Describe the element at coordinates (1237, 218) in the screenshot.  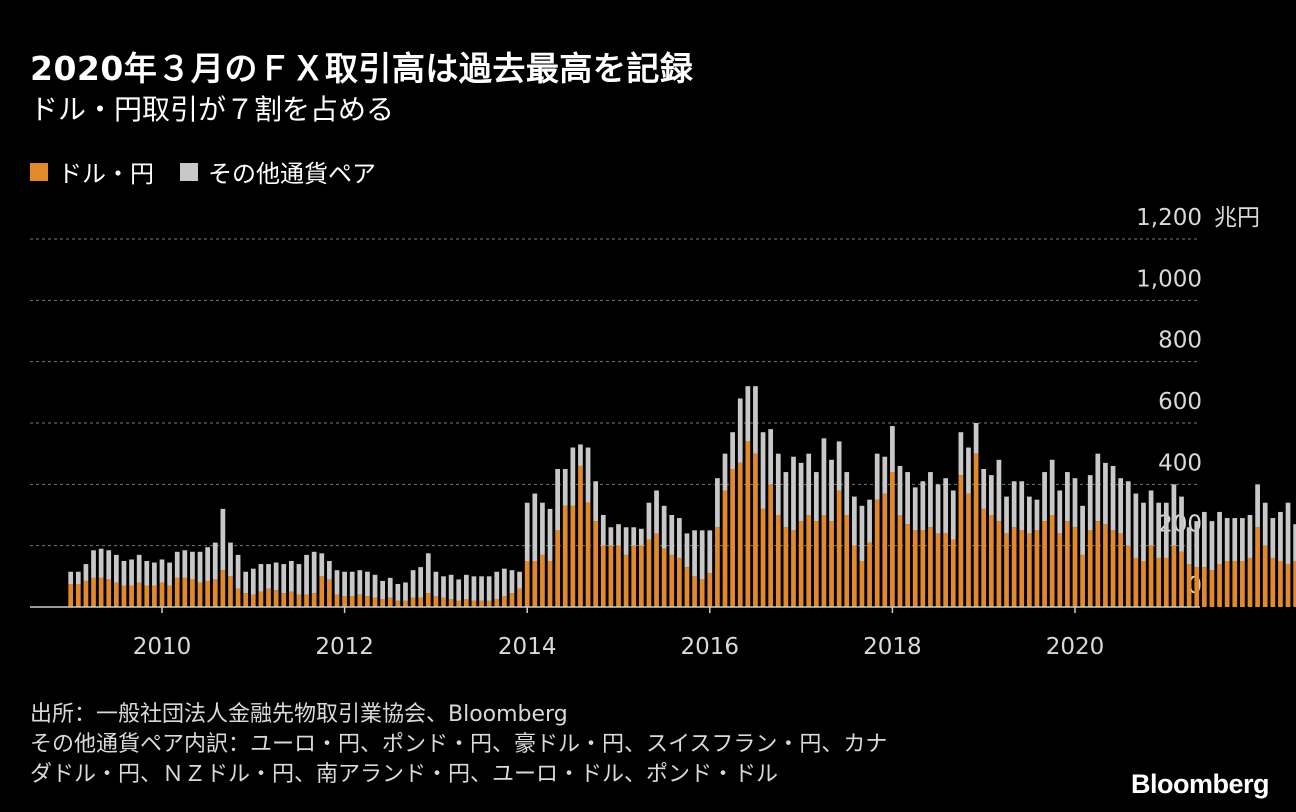
I see `y-unit-label: 兆円` at that location.